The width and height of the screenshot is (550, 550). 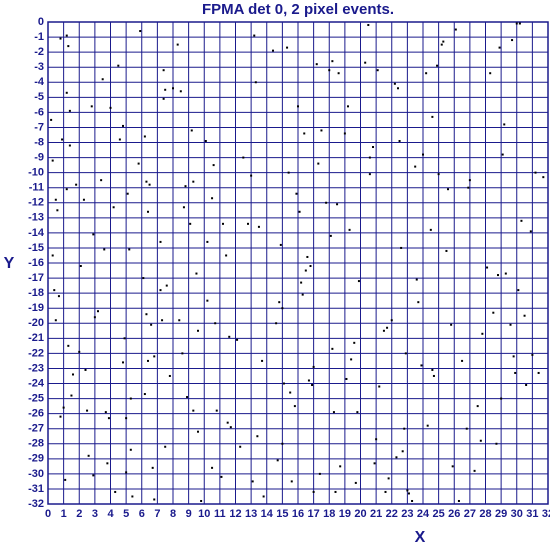 I want to click on x-tick-label: 4, so click(x=110, y=514).